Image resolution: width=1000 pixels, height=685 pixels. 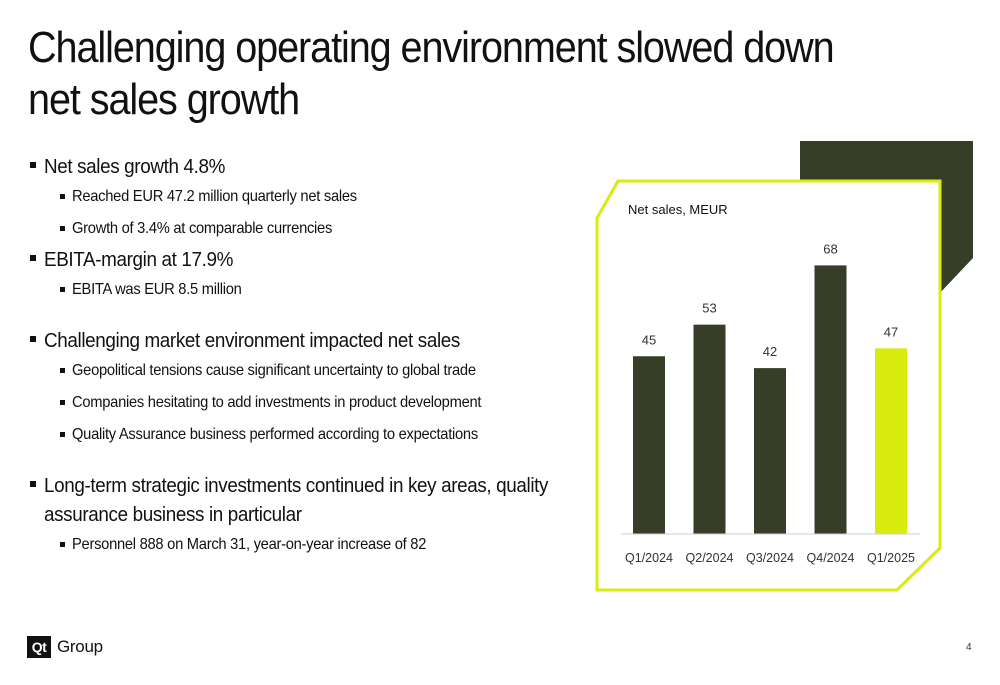 What do you see at coordinates (709, 429) in the screenshot?
I see `bar-Q2/2024` at bounding box center [709, 429].